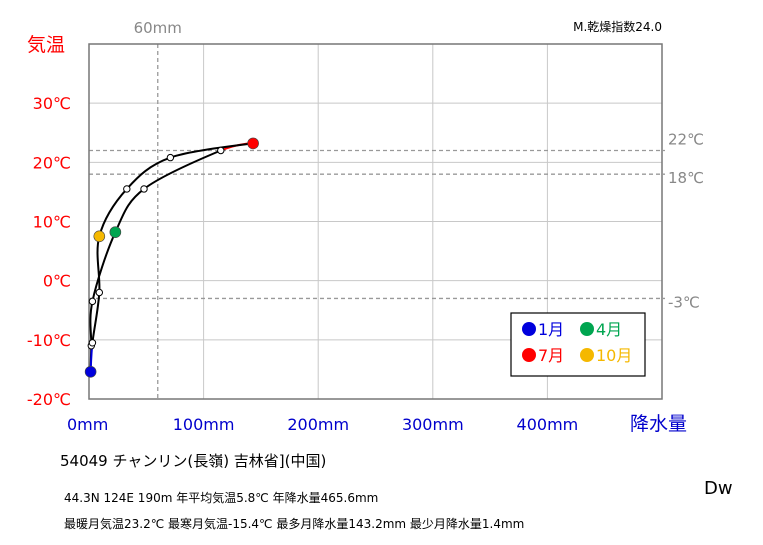  Describe the element at coordinates (46, 45) in the screenshot. I see `y-axis-title: 気温` at that location.